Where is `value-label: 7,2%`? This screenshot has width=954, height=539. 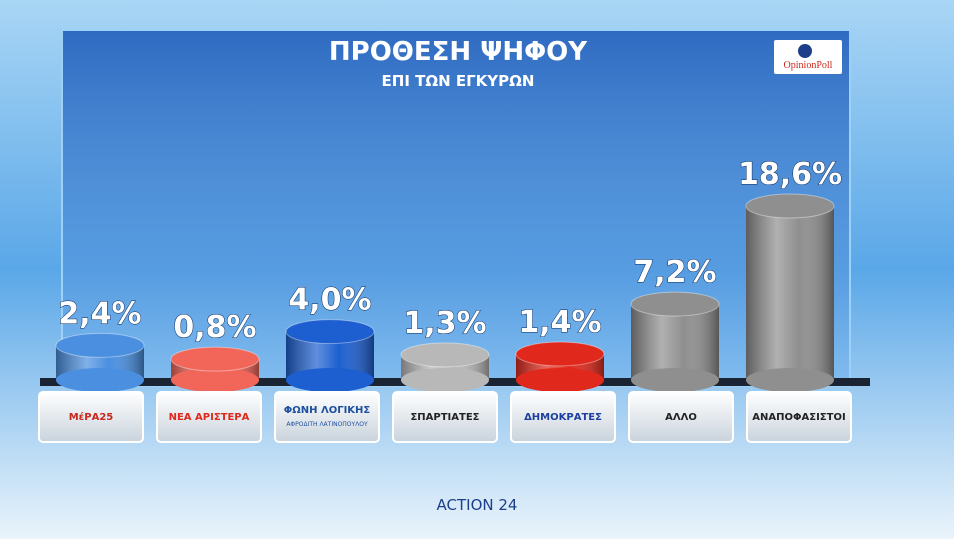 value-label: 7,2% is located at coordinates (674, 272).